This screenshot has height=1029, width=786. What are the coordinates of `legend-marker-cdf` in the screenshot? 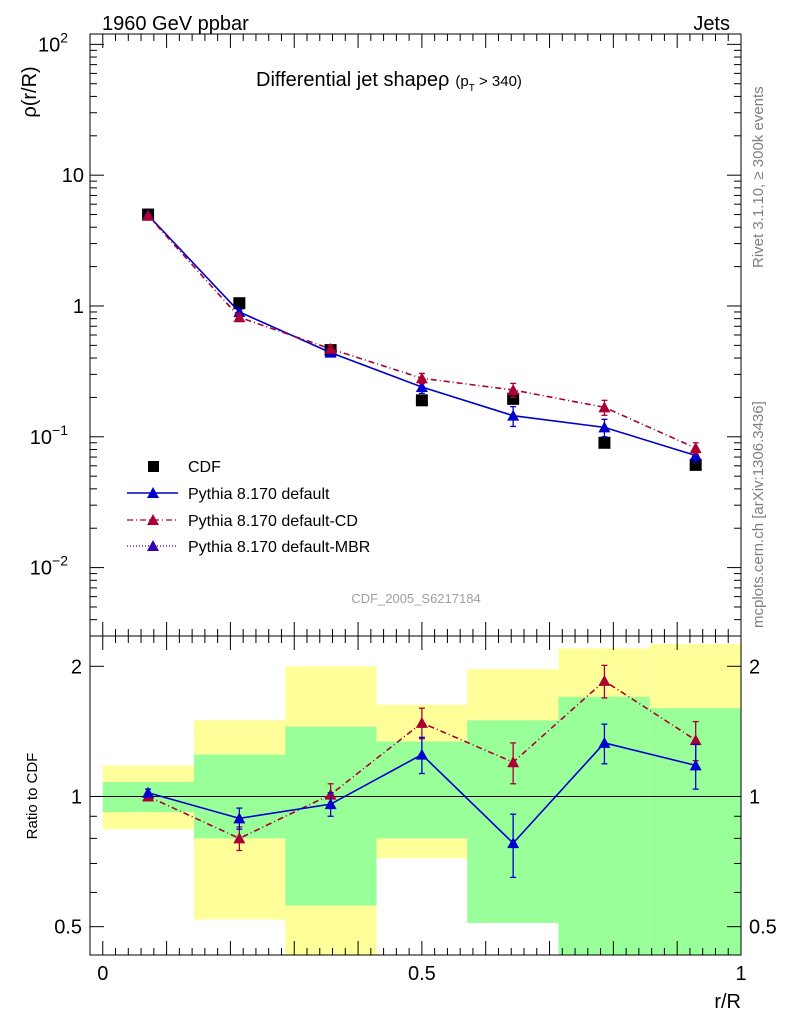 It's located at (153, 466).